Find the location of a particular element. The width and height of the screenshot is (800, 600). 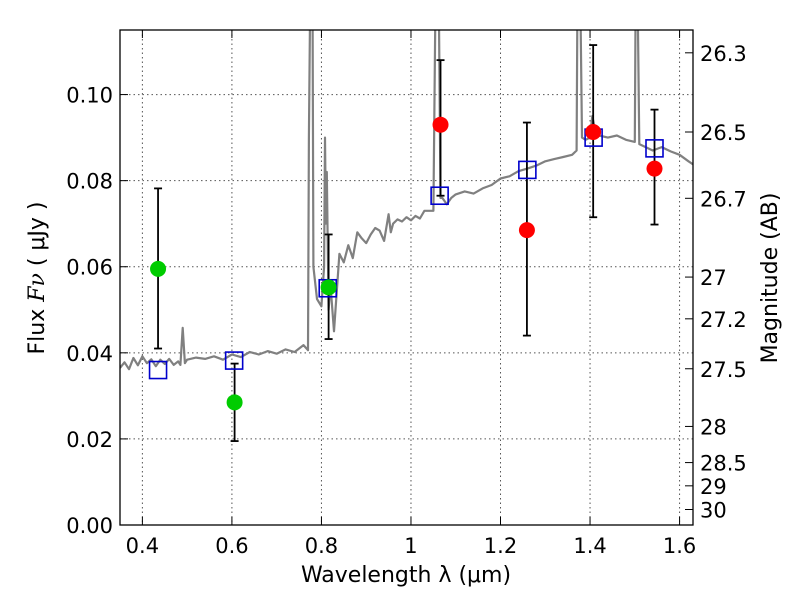

y-tick-label: 0.08 is located at coordinates (89, 182).